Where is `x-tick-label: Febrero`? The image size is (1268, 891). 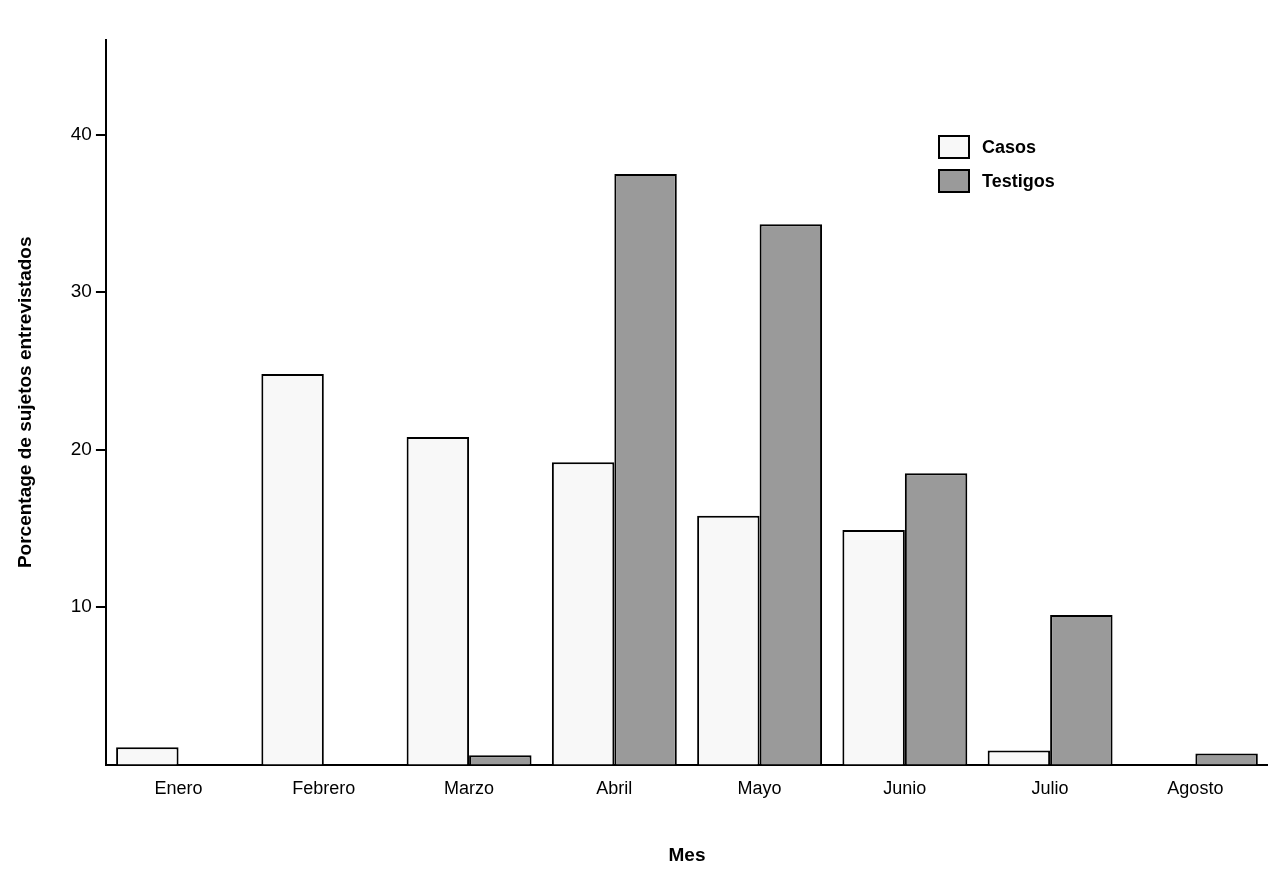 x-tick-label: Febrero is located at coordinates (324, 788).